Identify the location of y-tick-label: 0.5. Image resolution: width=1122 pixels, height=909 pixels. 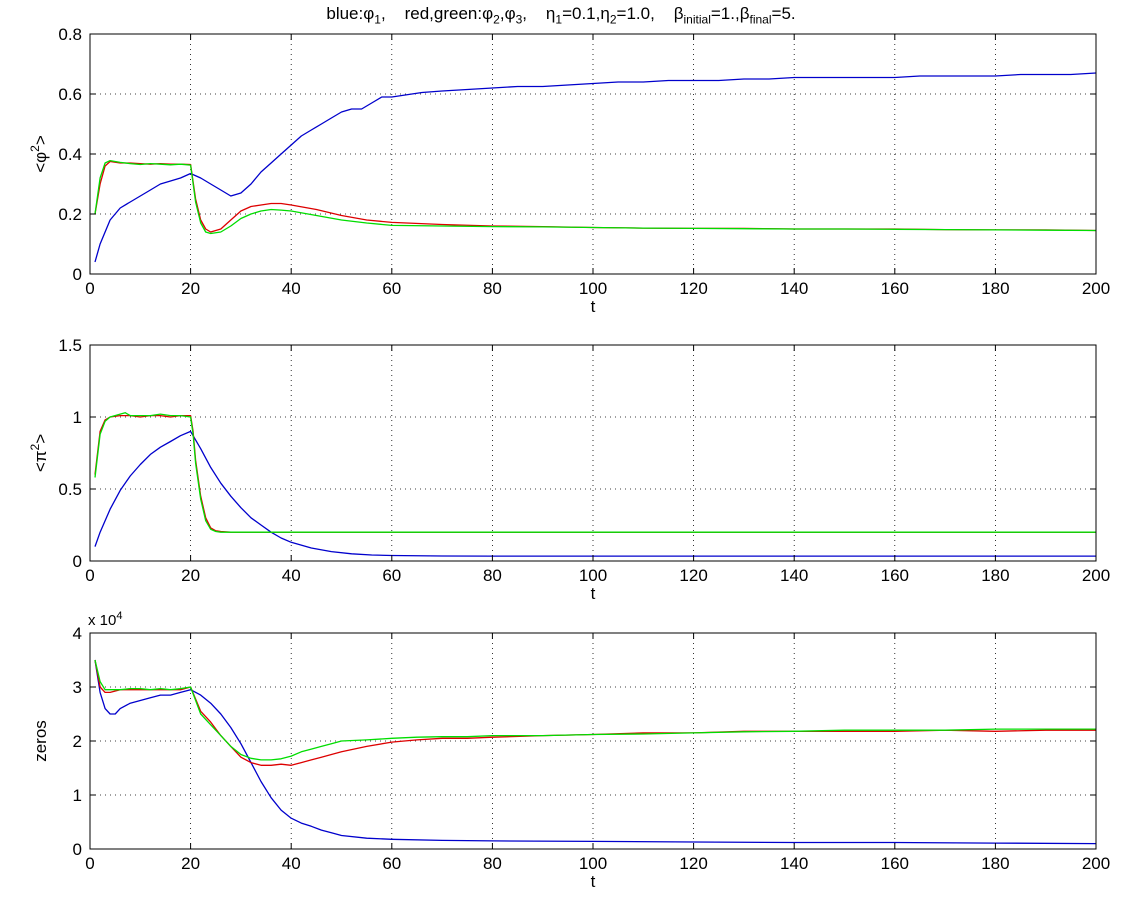
(70, 489).